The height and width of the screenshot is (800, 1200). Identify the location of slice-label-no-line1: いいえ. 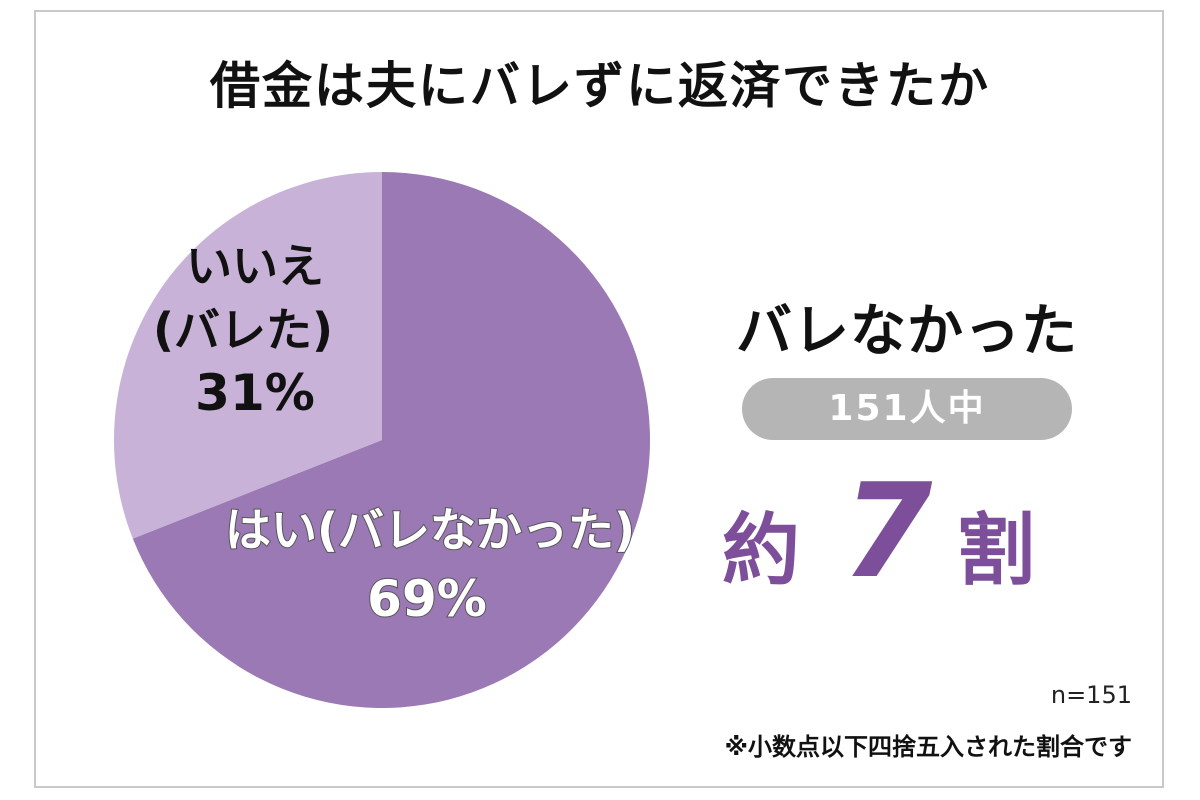
(255, 266).